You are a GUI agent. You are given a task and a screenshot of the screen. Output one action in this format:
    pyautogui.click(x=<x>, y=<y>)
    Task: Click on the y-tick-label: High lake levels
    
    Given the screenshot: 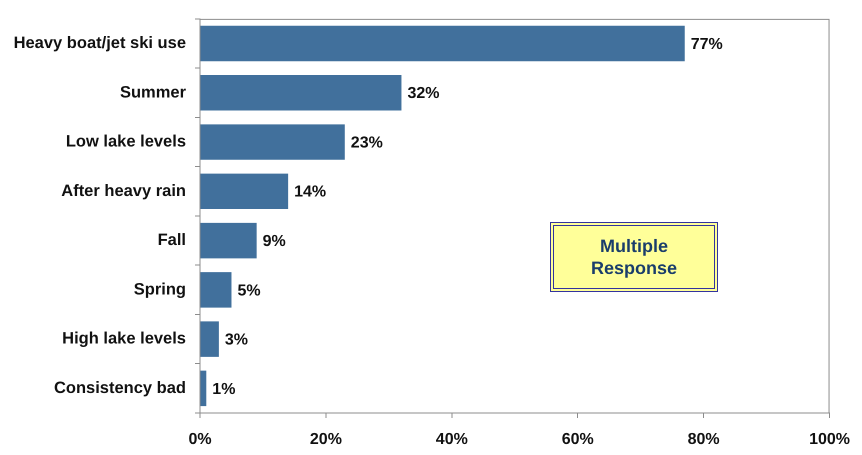 What is the action you would take?
    pyautogui.click(x=124, y=339)
    